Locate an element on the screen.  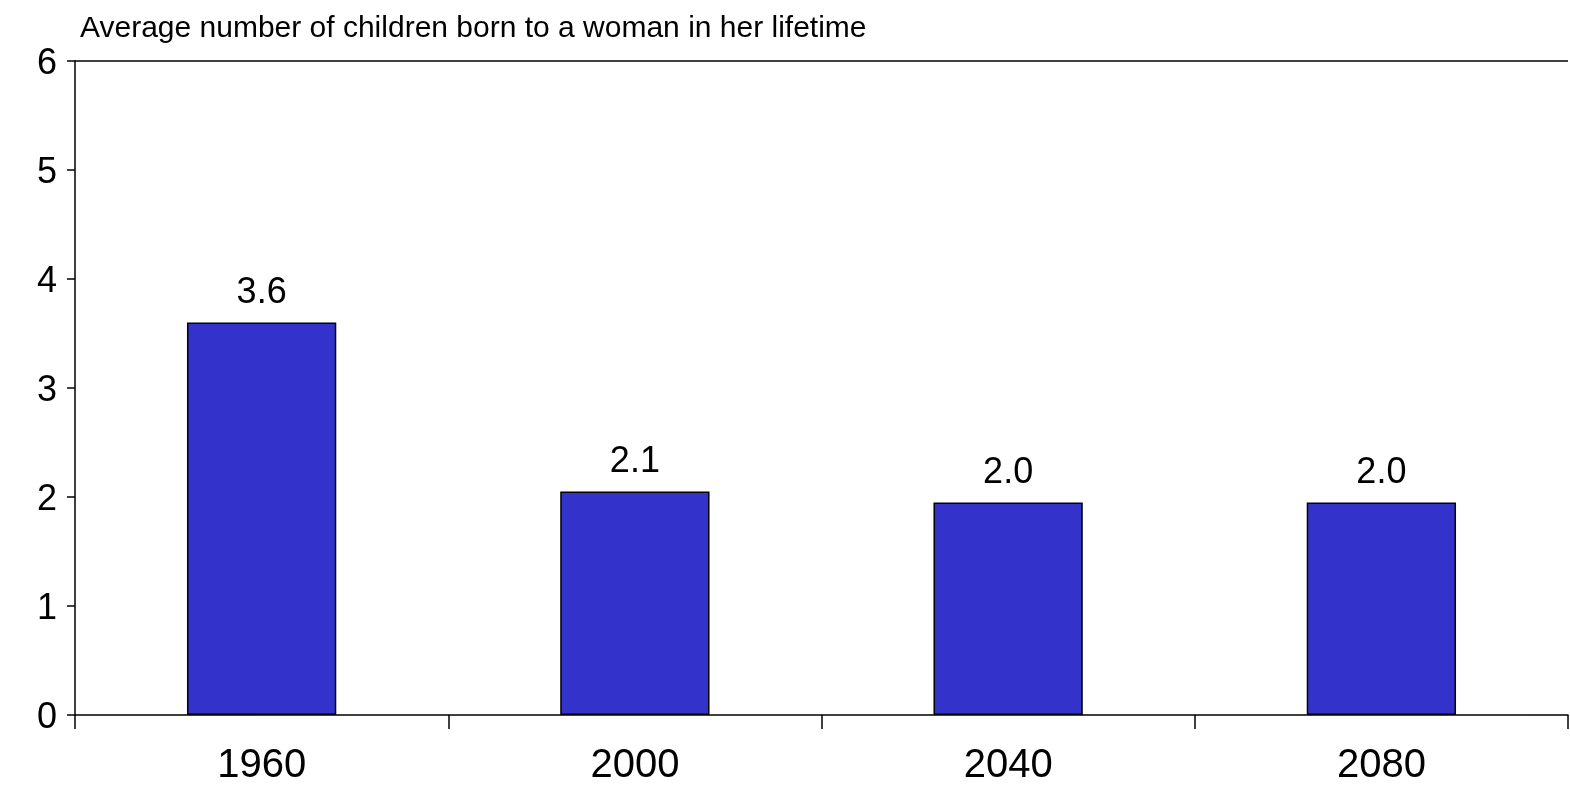
data-label: 3.6 is located at coordinates (261, 291).